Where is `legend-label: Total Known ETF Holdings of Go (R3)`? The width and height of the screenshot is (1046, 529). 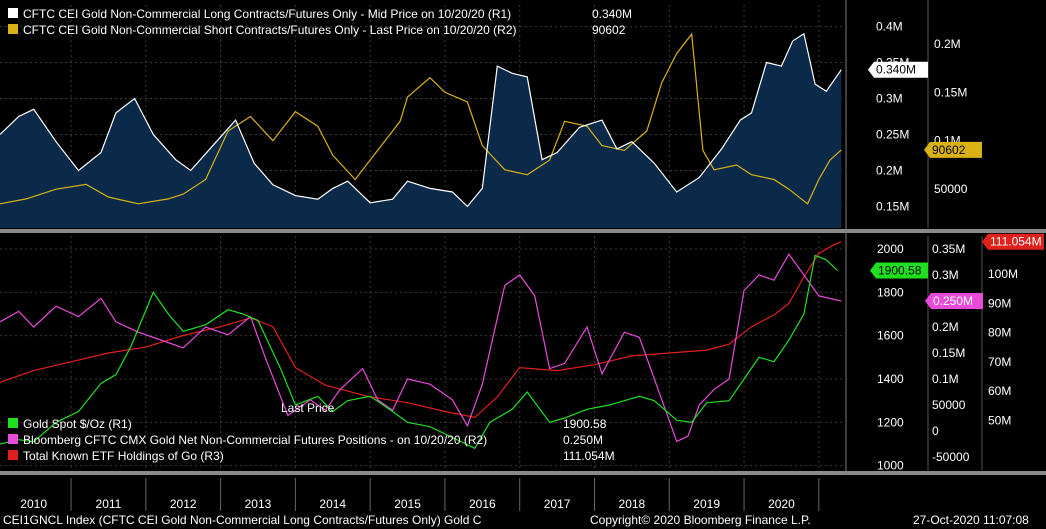
legend-label: Total Known ETF Holdings of Go (R3) is located at coordinates (123, 456).